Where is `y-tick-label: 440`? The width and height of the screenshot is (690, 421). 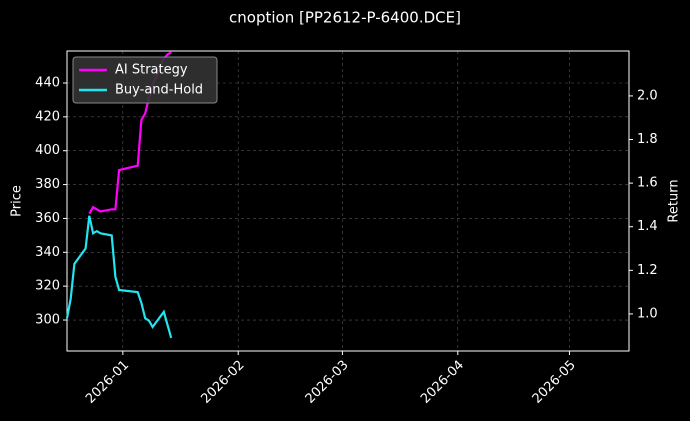
y-tick-label: 440 is located at coordinates (47, 82).